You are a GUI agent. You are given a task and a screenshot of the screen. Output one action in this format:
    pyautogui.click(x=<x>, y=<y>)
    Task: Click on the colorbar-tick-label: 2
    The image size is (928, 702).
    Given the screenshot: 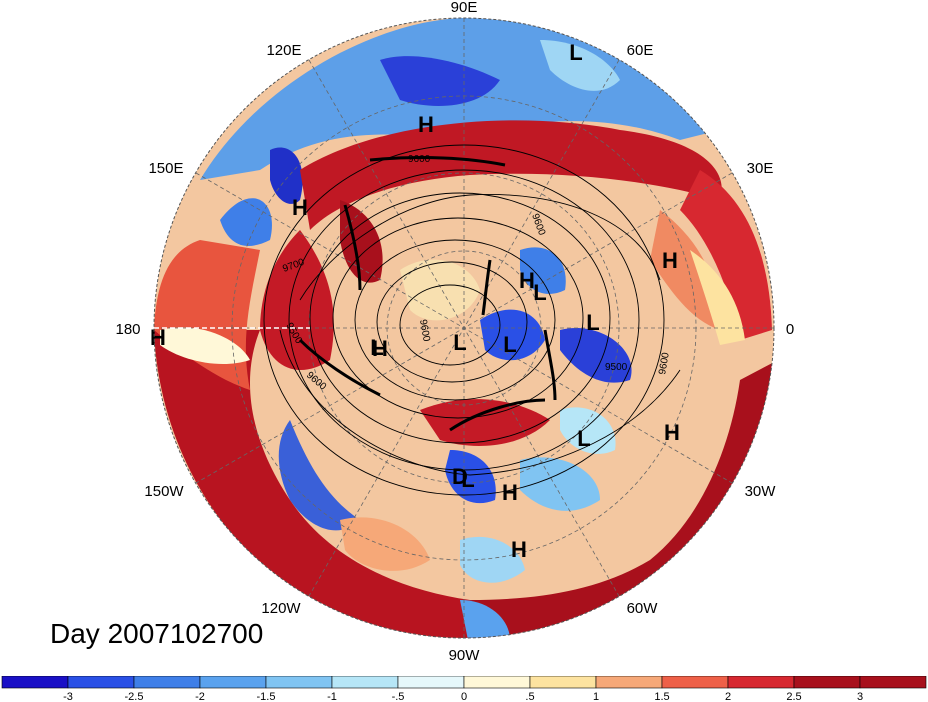 What is the action you would take?
    pyautogui.click(x=728, y=696)
    